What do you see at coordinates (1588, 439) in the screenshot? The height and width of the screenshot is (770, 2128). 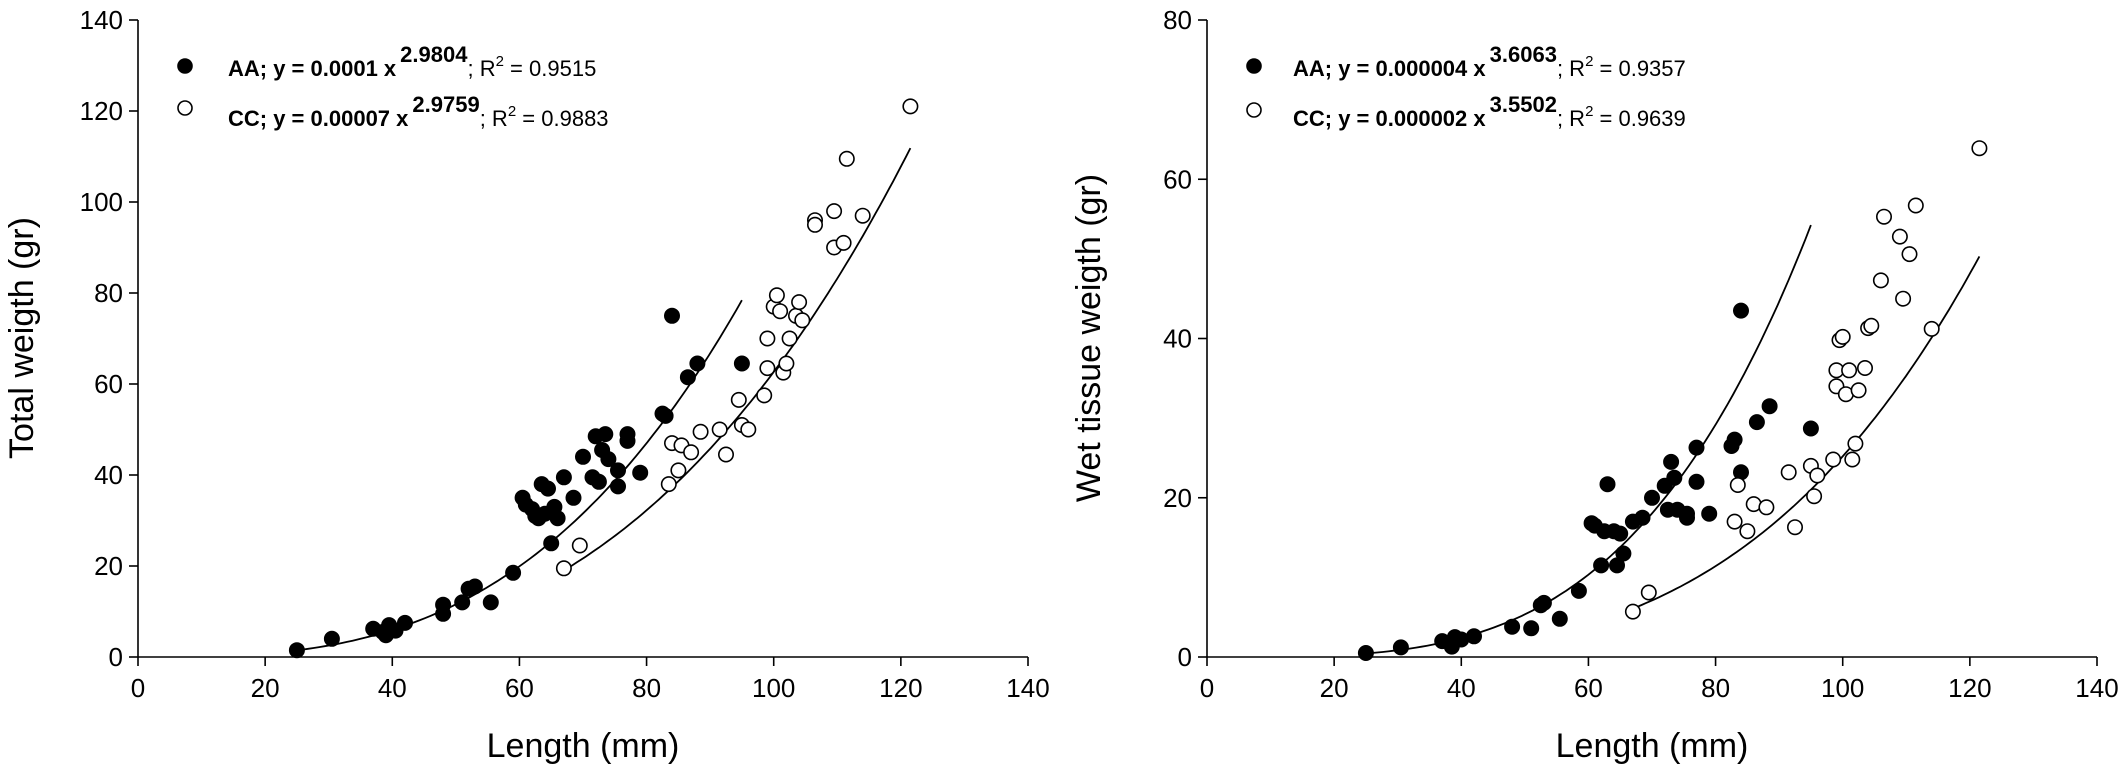 I see `fit-curve-aa` at bounding box center [1588, 439].